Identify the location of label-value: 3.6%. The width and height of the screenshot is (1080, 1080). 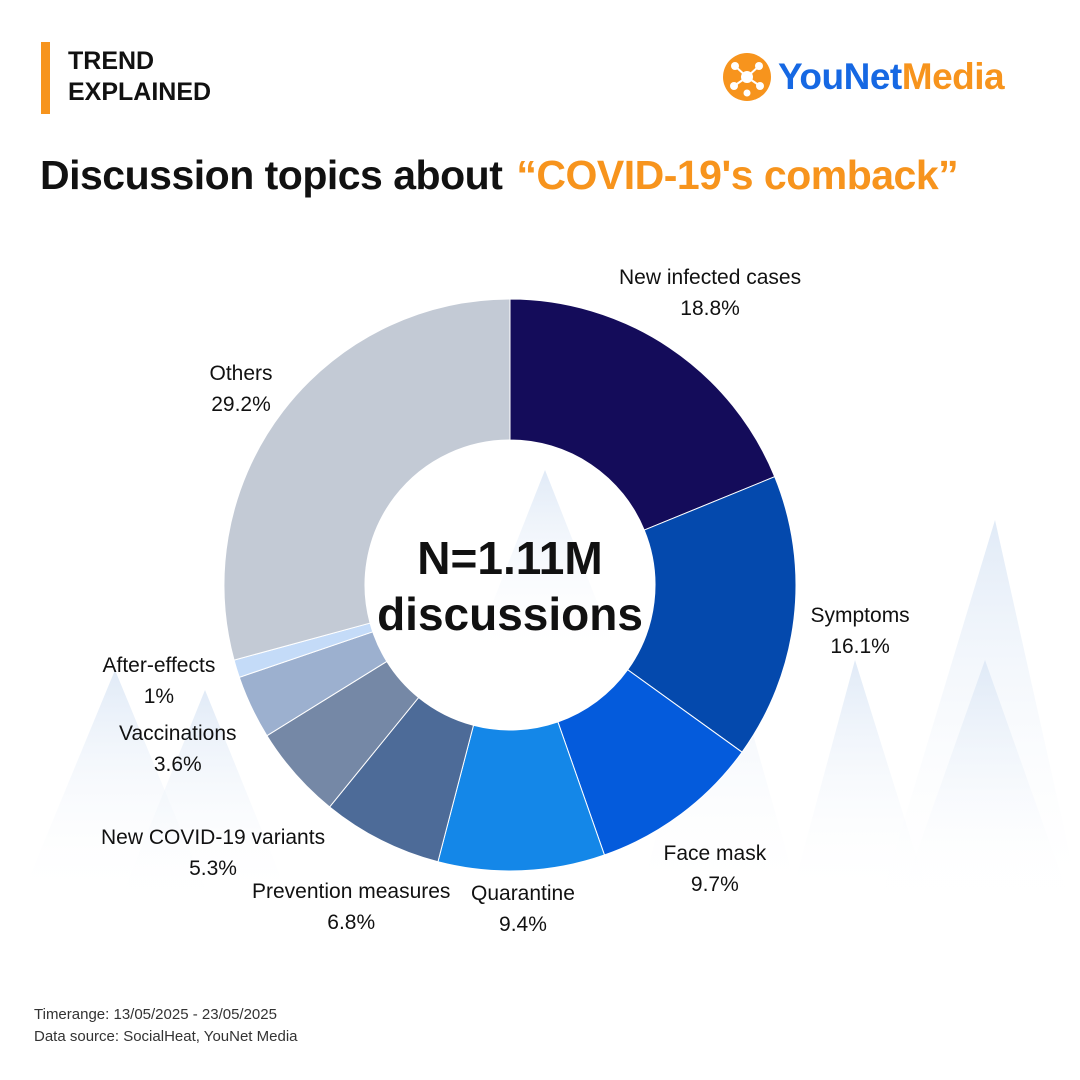
(177, 764).